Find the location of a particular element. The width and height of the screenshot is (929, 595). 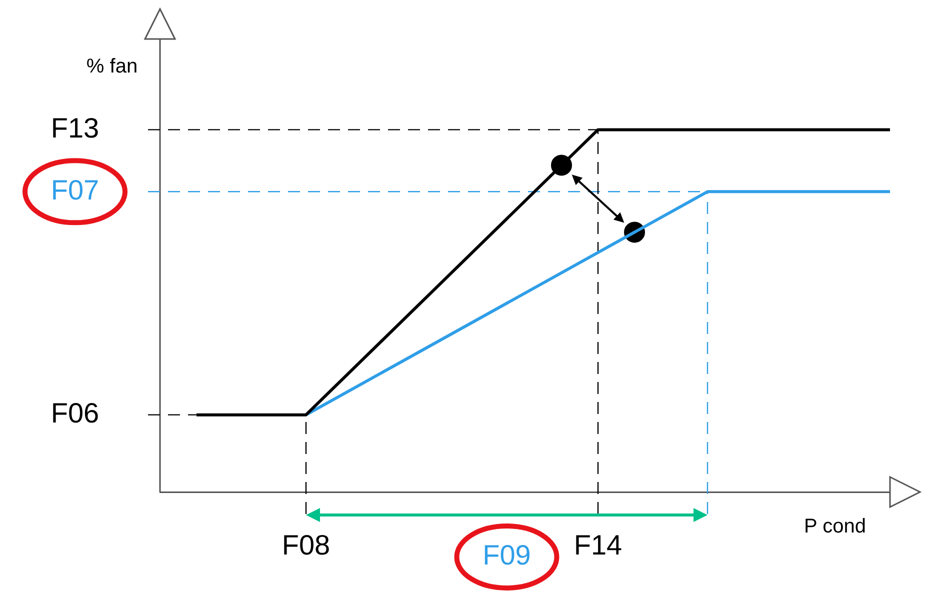

text: F09 is located at coordinates (506, 555).